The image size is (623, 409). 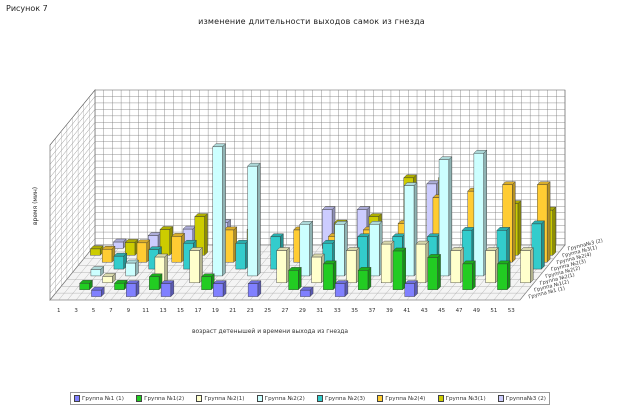 I want to click on legend-item: Группа №1(2), so click(x=160, y=398).